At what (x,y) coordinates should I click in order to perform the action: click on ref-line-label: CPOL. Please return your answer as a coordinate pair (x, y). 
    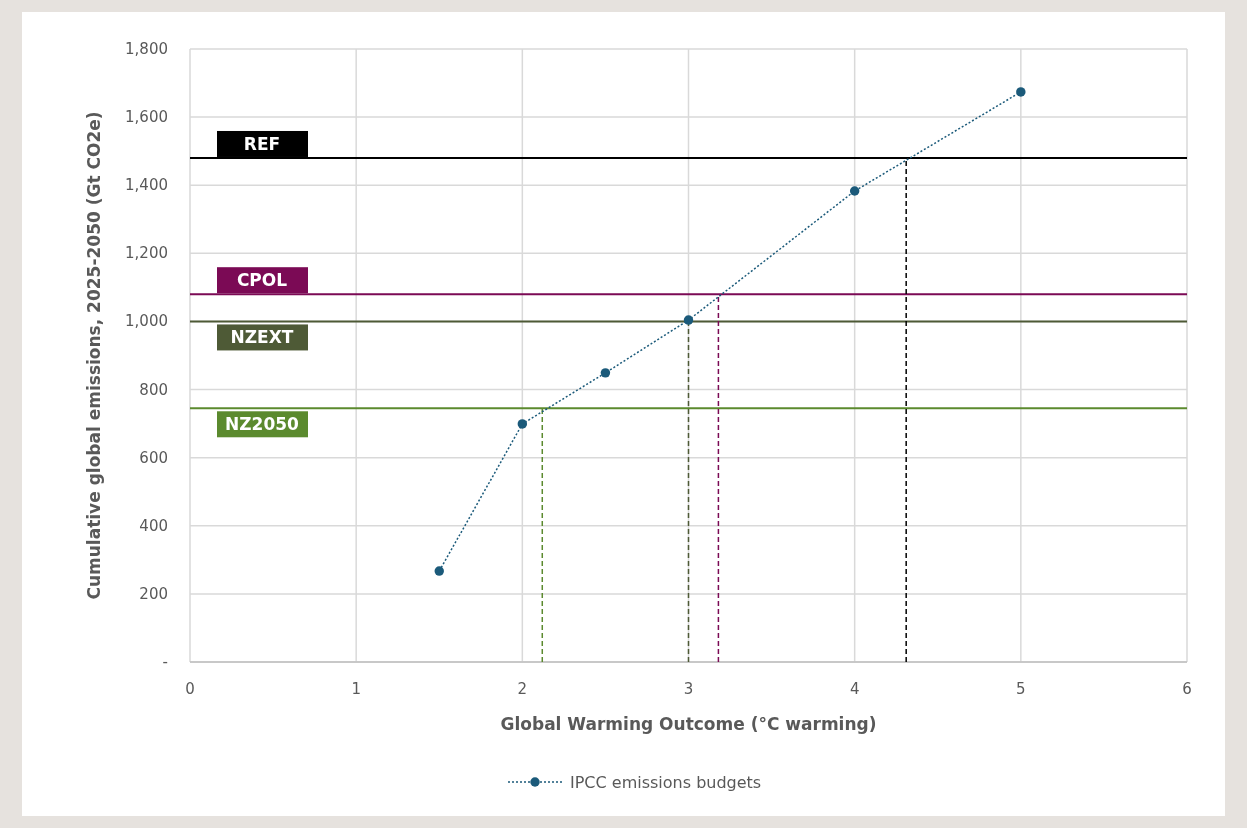
    Looking at the image, I should click on (262, 280).